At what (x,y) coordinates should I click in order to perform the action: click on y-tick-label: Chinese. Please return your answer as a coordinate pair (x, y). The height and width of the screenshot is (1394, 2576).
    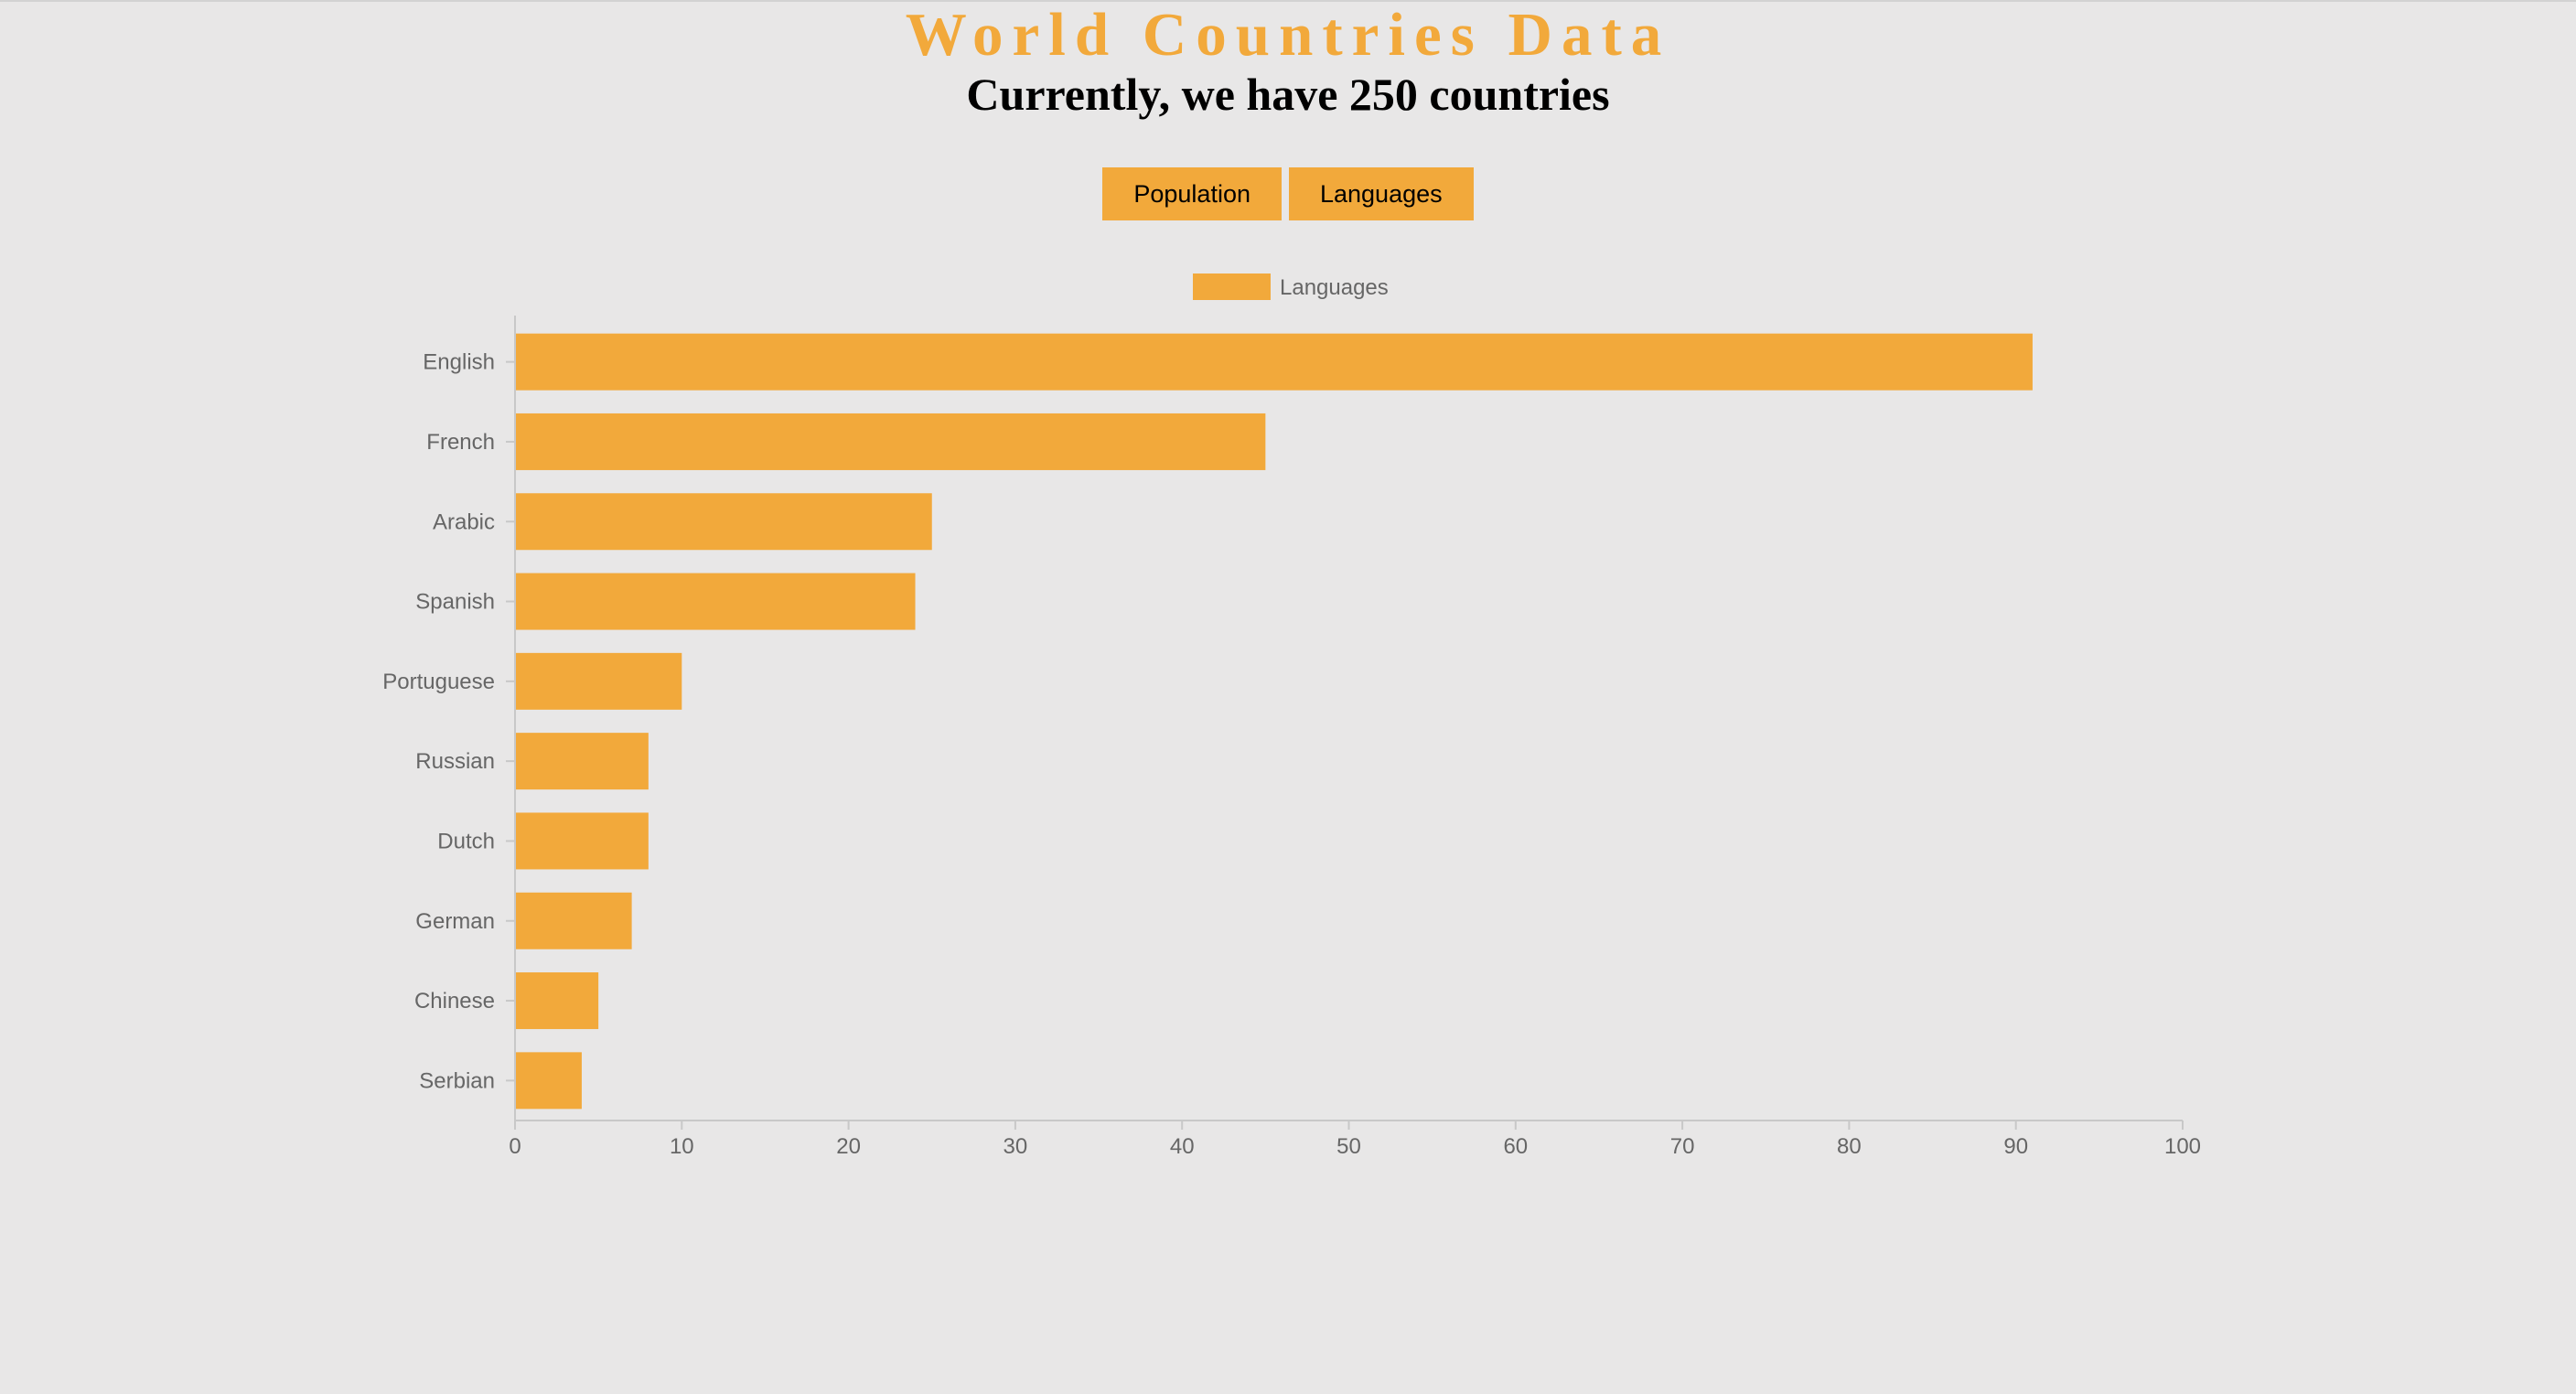
    Looking at the image, I should click on (455, 1001).